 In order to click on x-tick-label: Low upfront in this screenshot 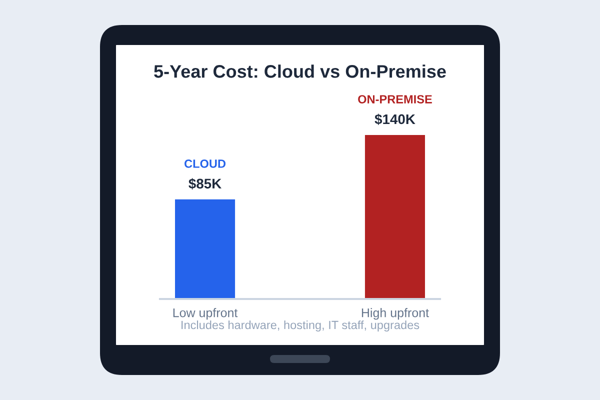, I will do `click(205, 314)`.